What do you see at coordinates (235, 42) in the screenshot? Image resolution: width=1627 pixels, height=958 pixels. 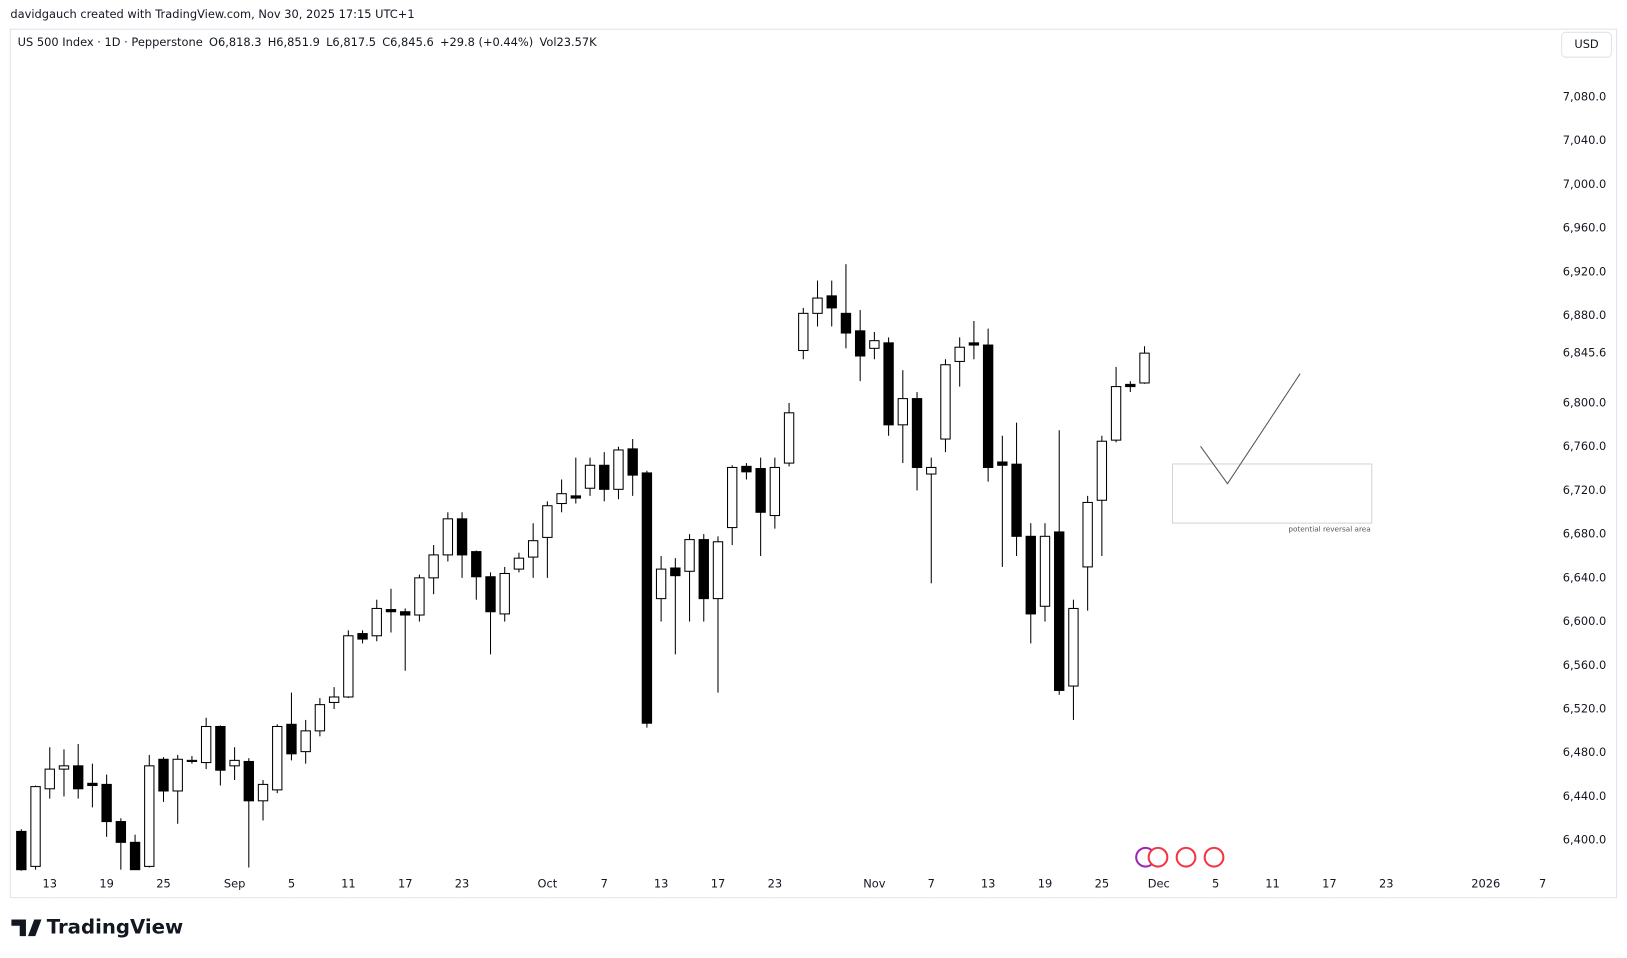 I see `legend-item: O6,818.3` at bounding box center [235, 42].